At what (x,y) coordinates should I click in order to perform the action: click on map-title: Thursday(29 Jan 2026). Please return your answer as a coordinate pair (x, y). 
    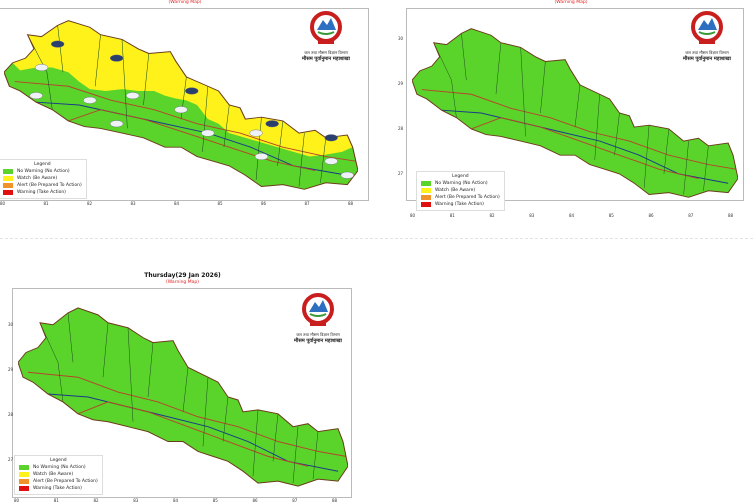
    Looking at the image, I should click on (182, 275).